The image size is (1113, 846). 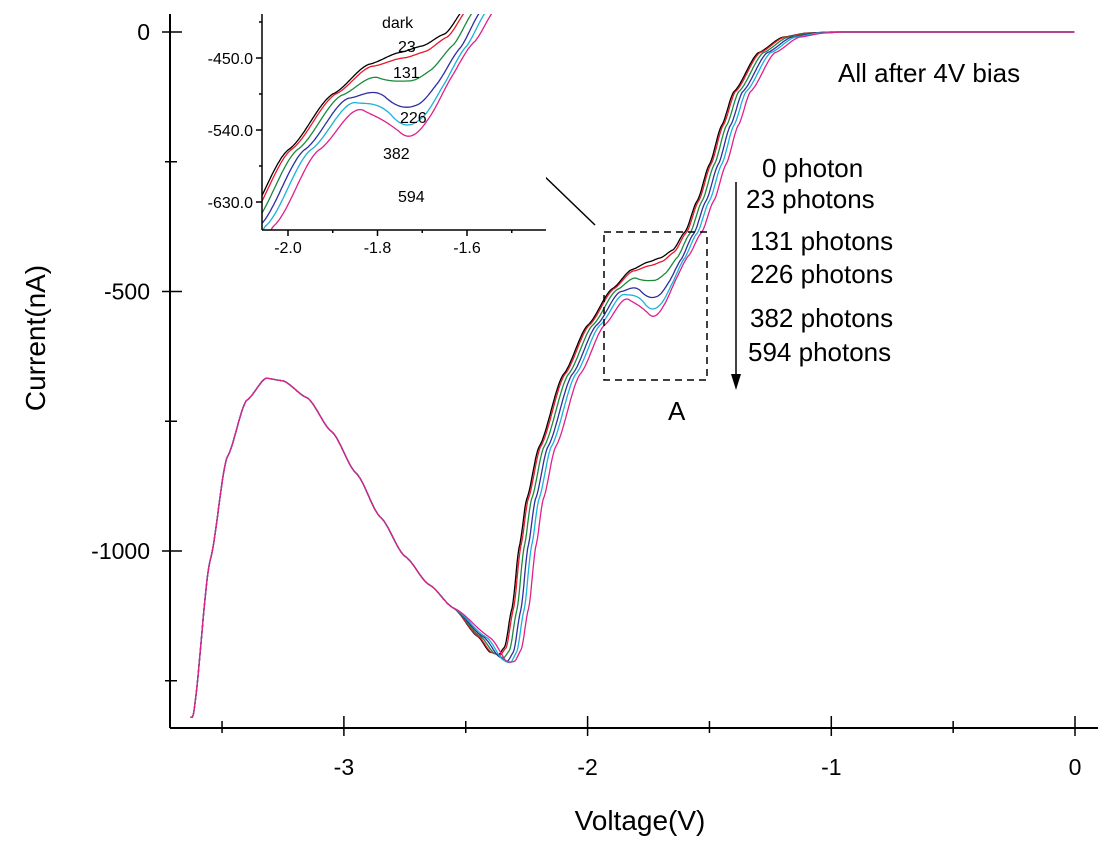 I want to click on inset-curves, so click(x=377, y=122).